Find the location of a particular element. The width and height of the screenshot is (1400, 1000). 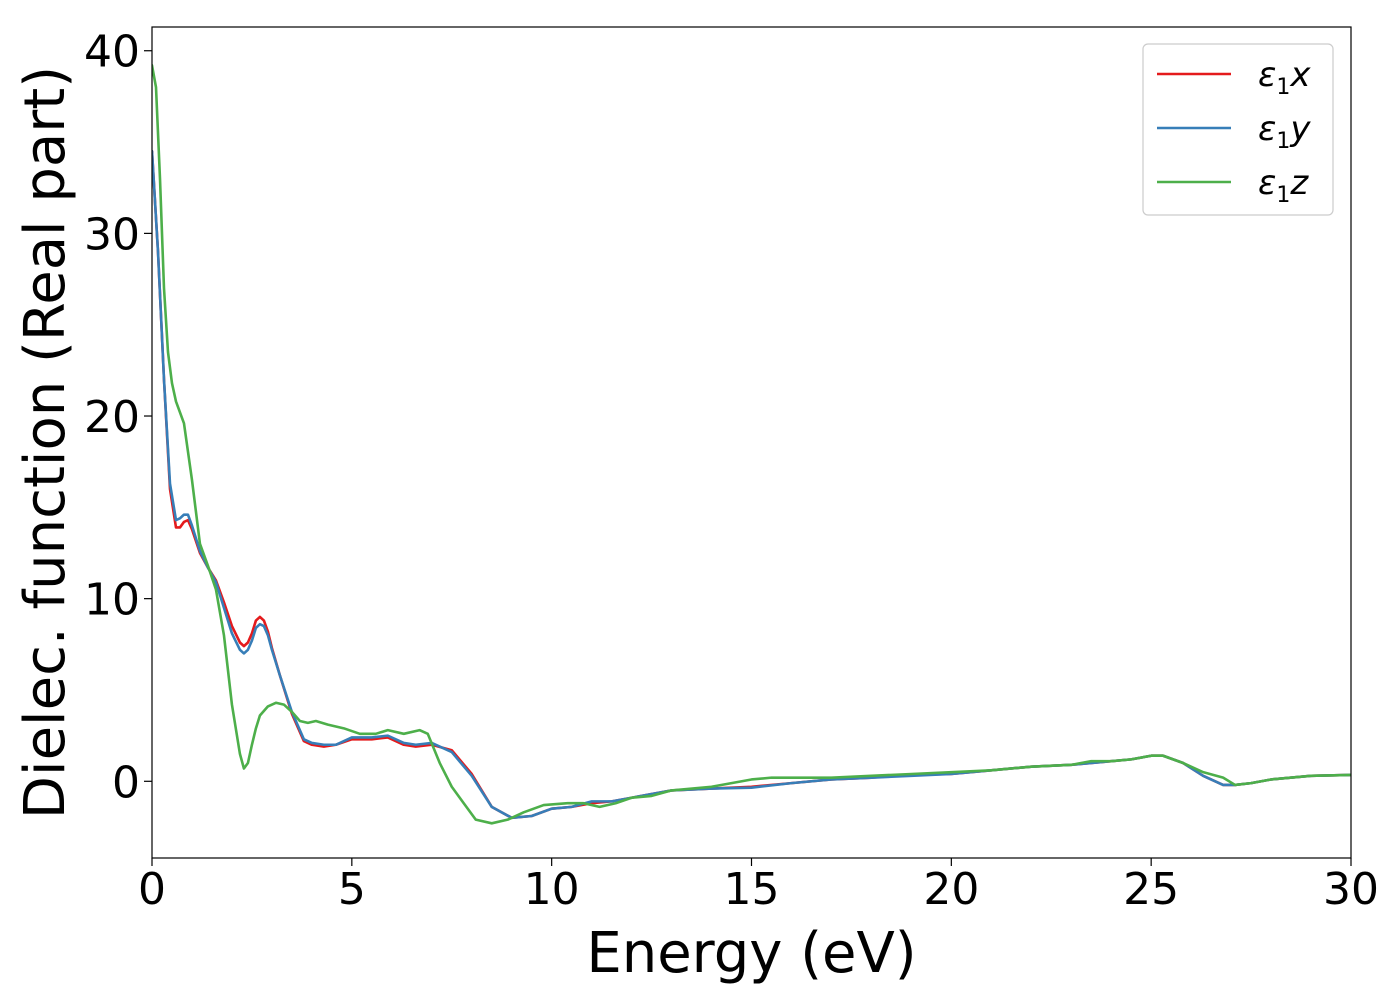

y-tick-label: 0 is located at coordinates (126, 782).